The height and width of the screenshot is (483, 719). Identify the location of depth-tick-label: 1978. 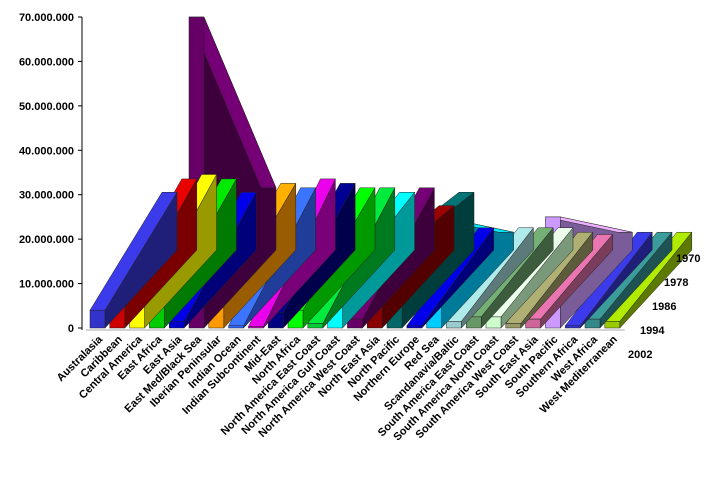
(676, 283).